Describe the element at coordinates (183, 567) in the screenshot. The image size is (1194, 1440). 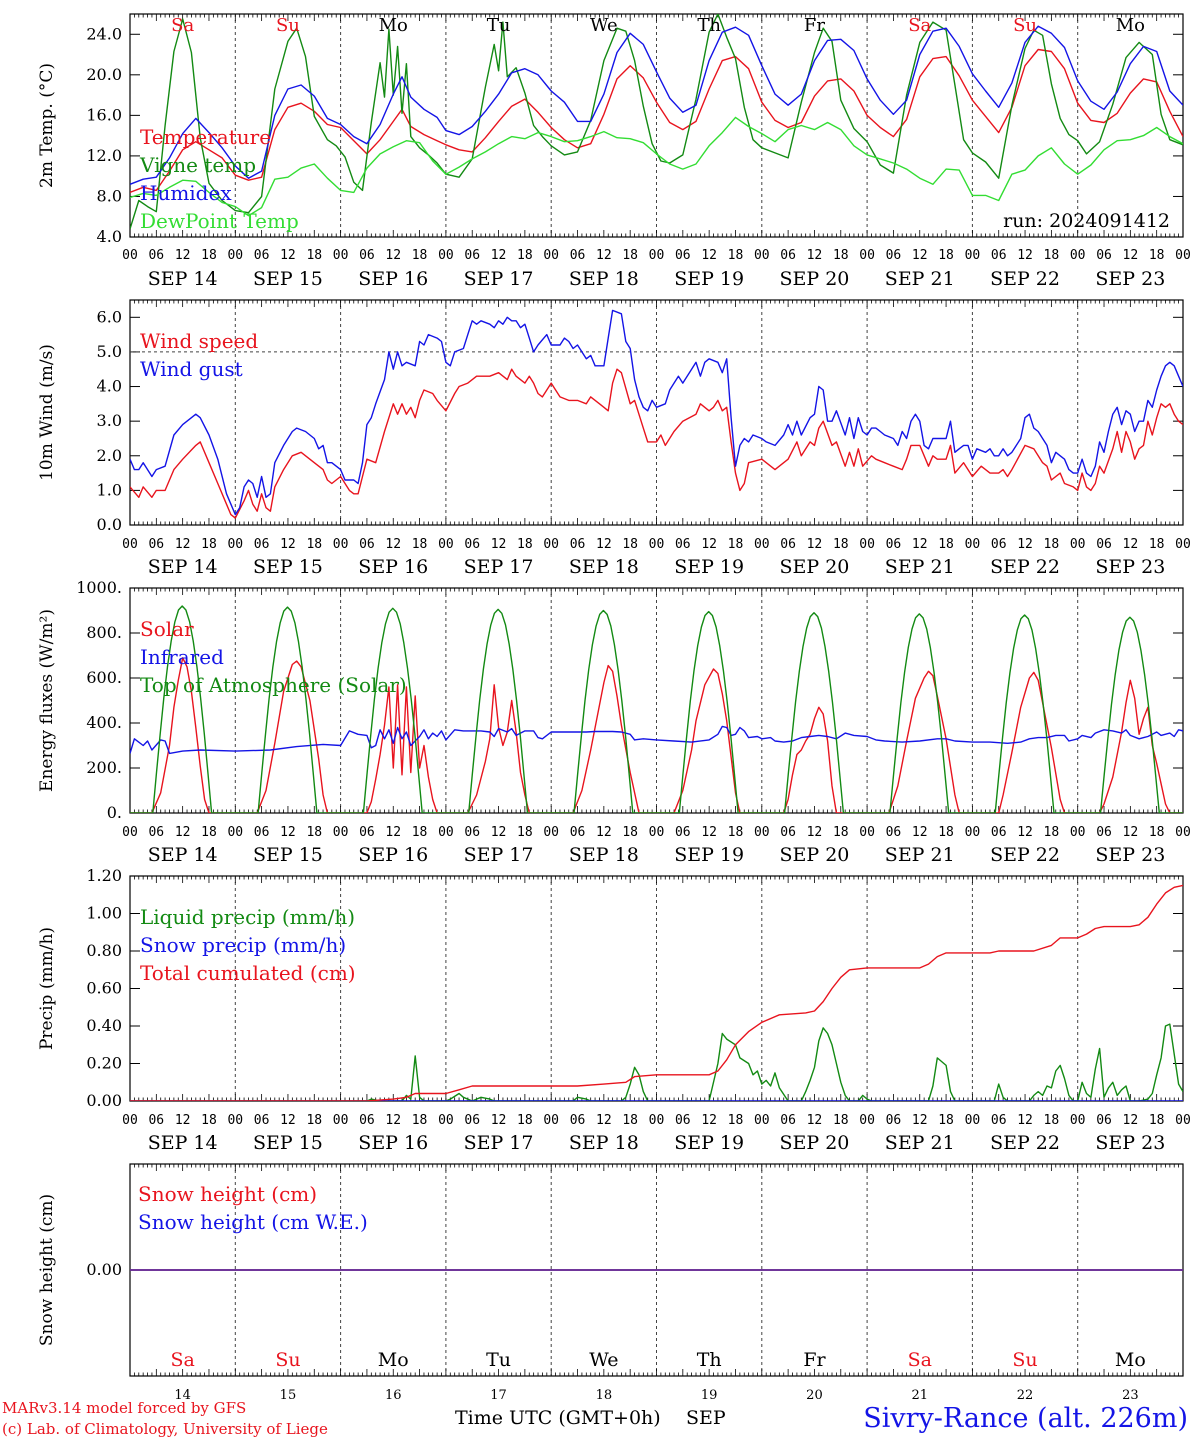
I see `date-label: SEP 14` at that location.